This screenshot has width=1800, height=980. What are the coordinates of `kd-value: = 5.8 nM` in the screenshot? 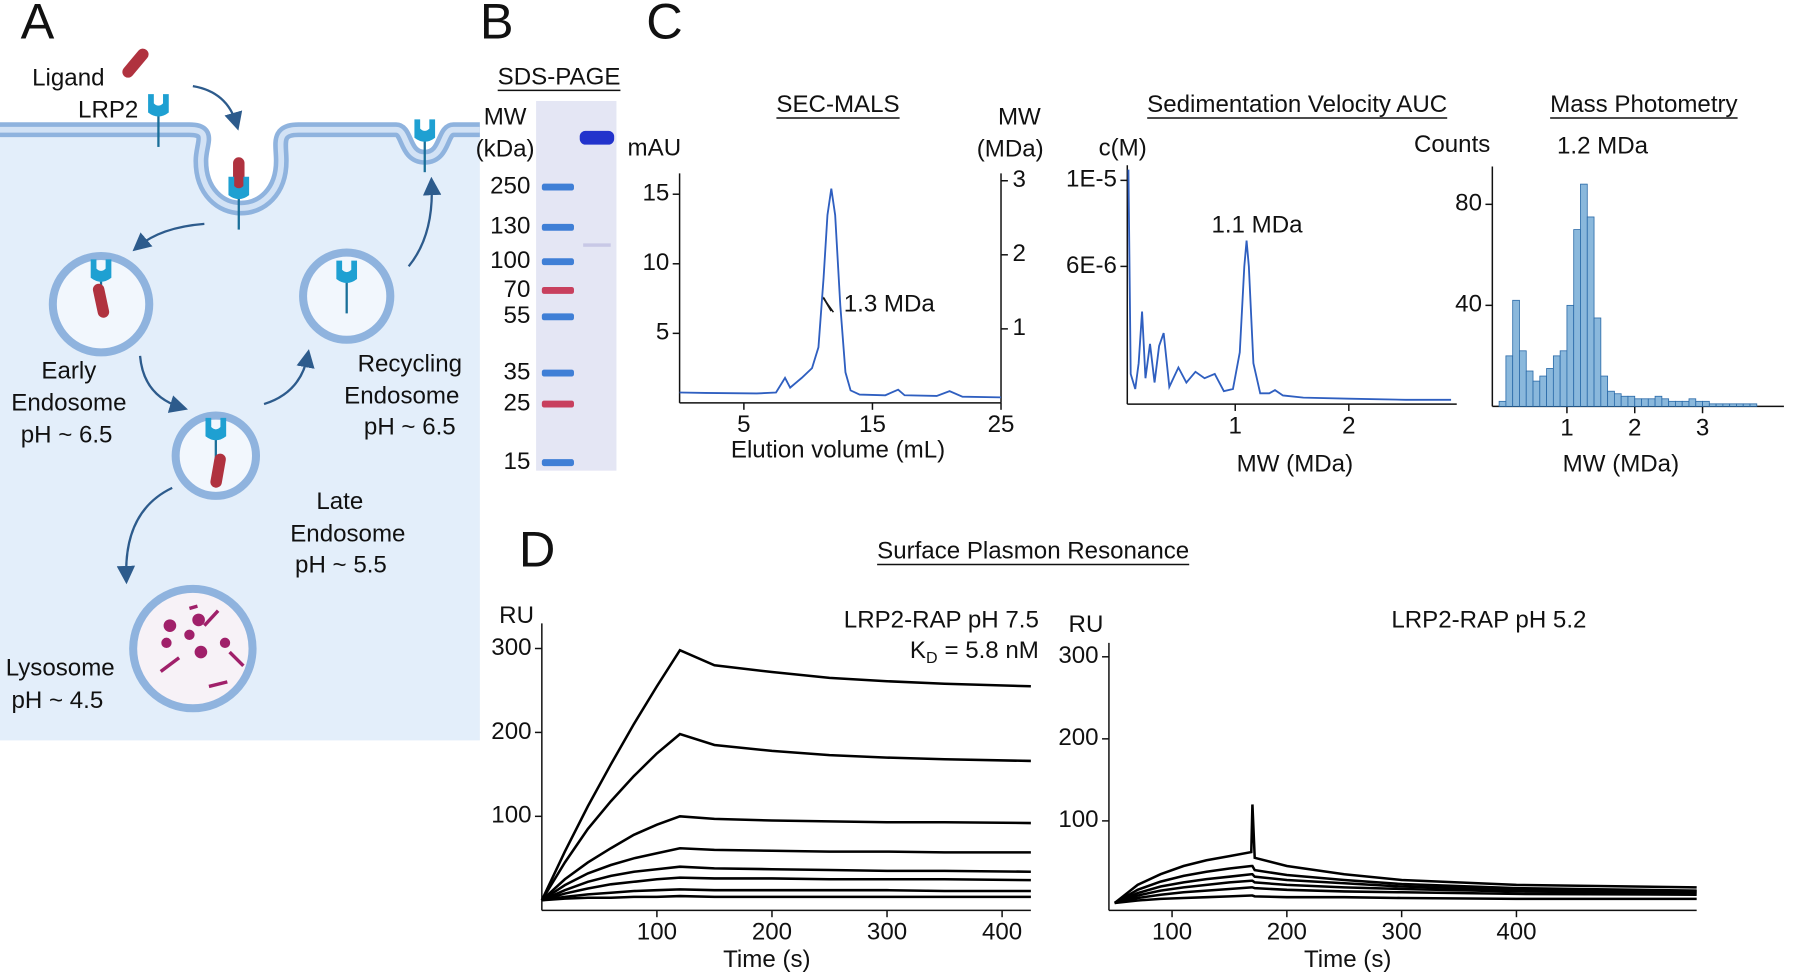 It's located at (991, 650).